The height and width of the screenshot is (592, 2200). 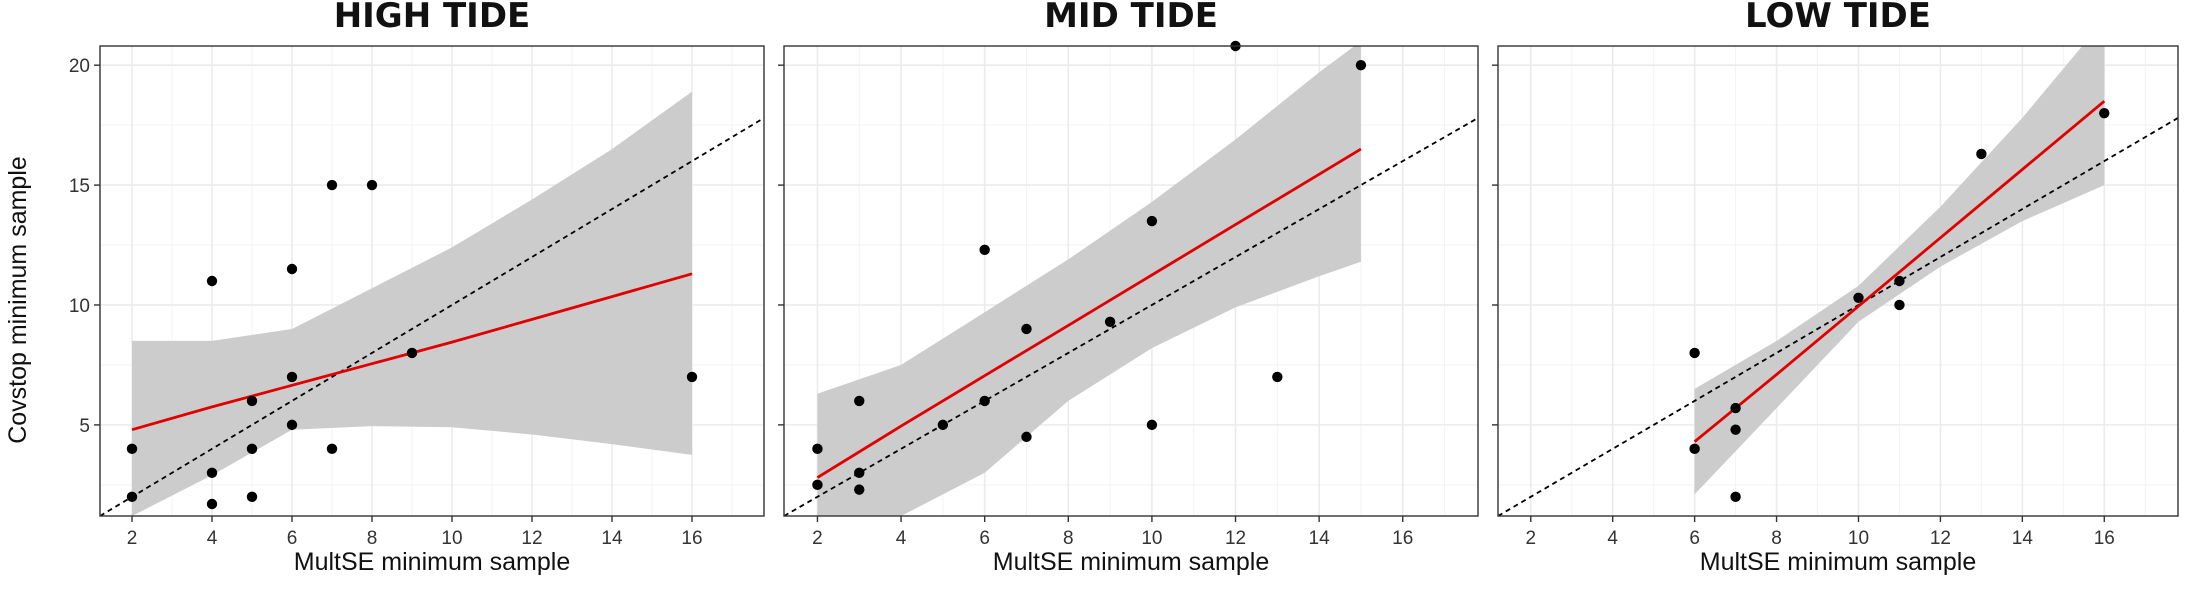 I want to click on y-tick-label: 15, so click(x=79, y=186).